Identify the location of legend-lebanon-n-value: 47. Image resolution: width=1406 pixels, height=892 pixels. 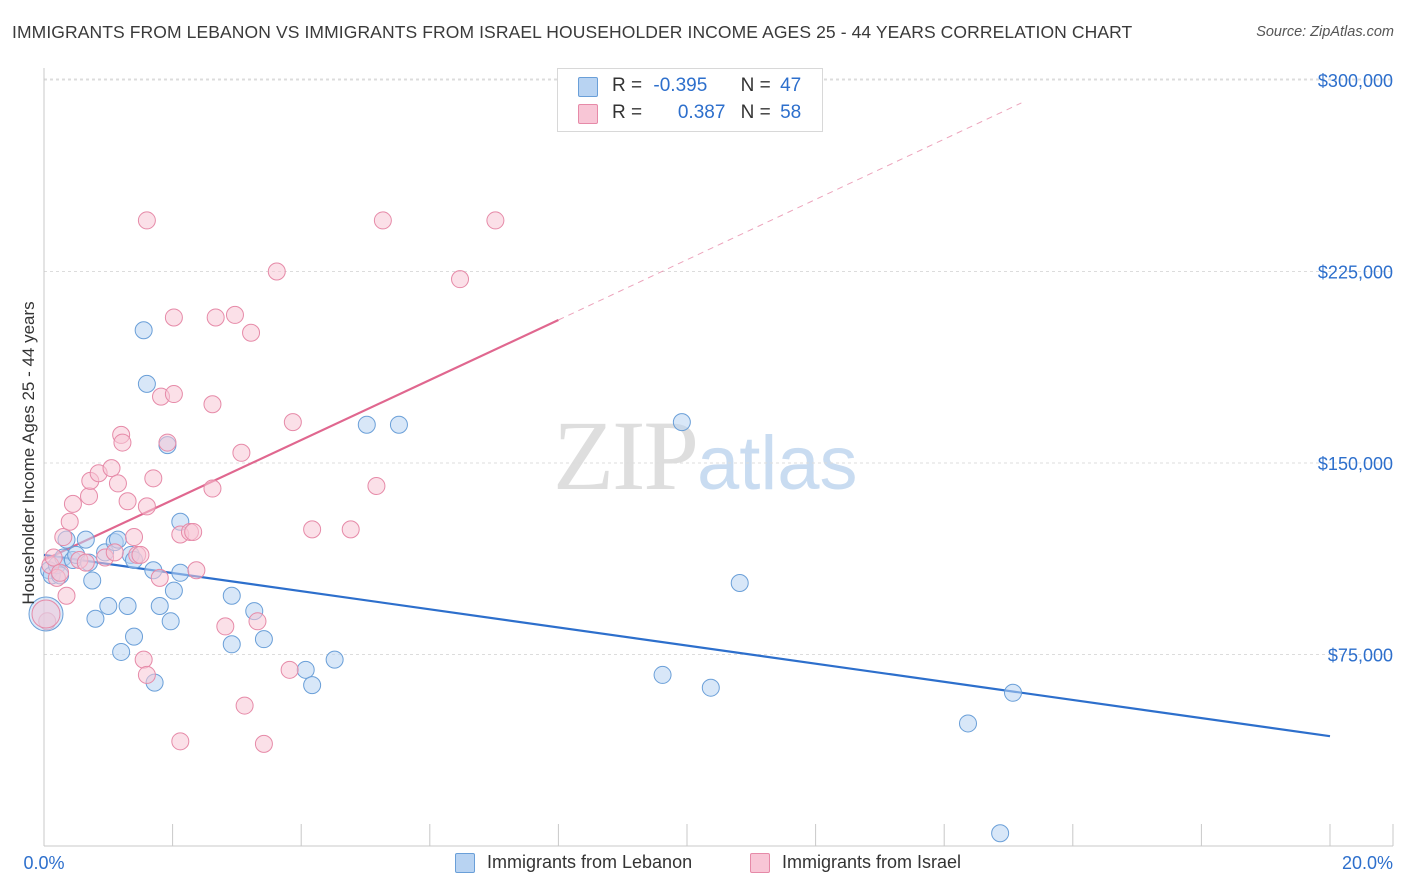
(791, 85).